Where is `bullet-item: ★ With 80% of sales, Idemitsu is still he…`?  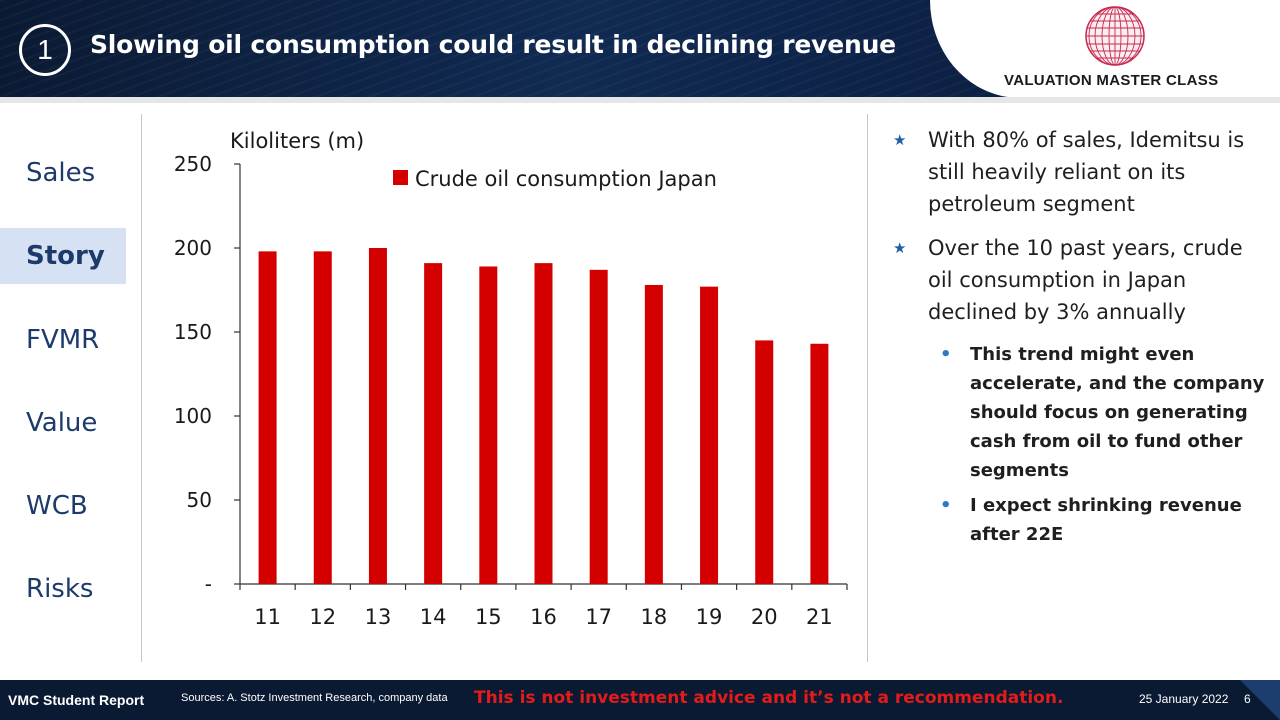
bullet-item: ★ With 80% of sales, Idemitsu is still he… is located at coordinates (1080, 172).